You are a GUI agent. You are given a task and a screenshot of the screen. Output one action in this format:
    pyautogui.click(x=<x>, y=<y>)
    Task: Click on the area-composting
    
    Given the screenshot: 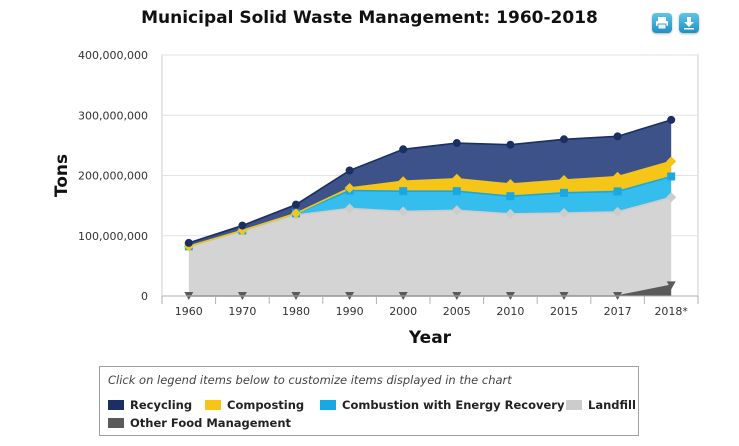 What is the action you would take?
    pyautogui.click(x=430, y=204)
    